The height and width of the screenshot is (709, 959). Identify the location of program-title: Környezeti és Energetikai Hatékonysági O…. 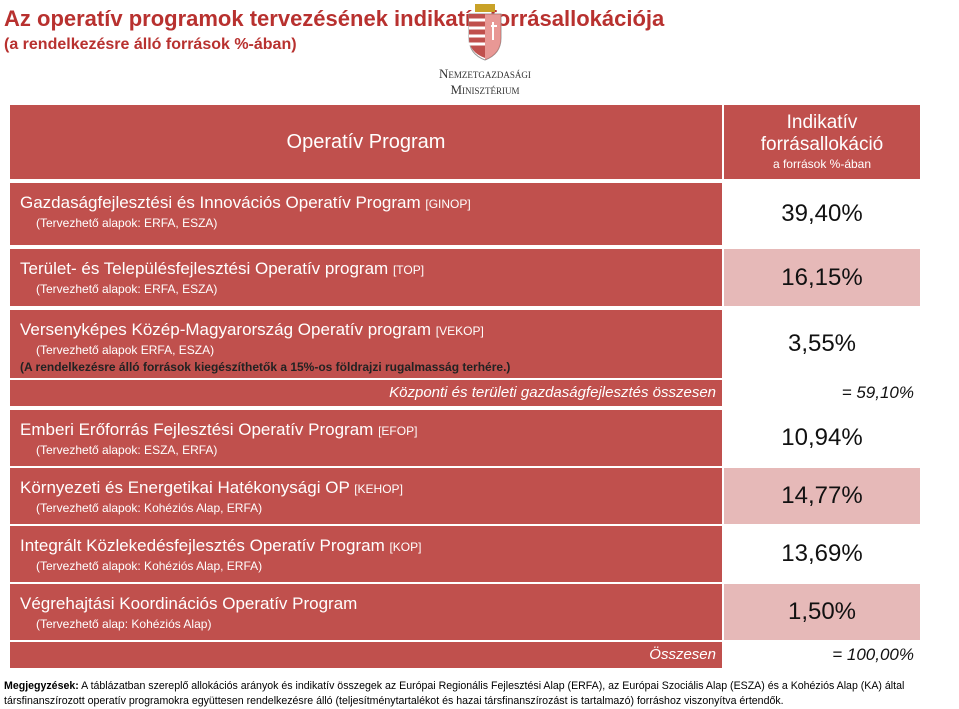
(185, 487).